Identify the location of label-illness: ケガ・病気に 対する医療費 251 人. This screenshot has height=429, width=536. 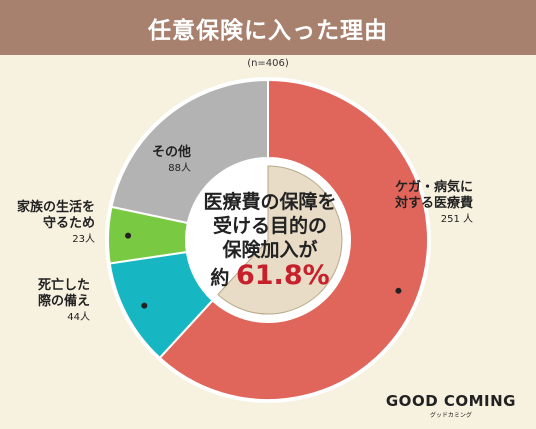
(434, 204).